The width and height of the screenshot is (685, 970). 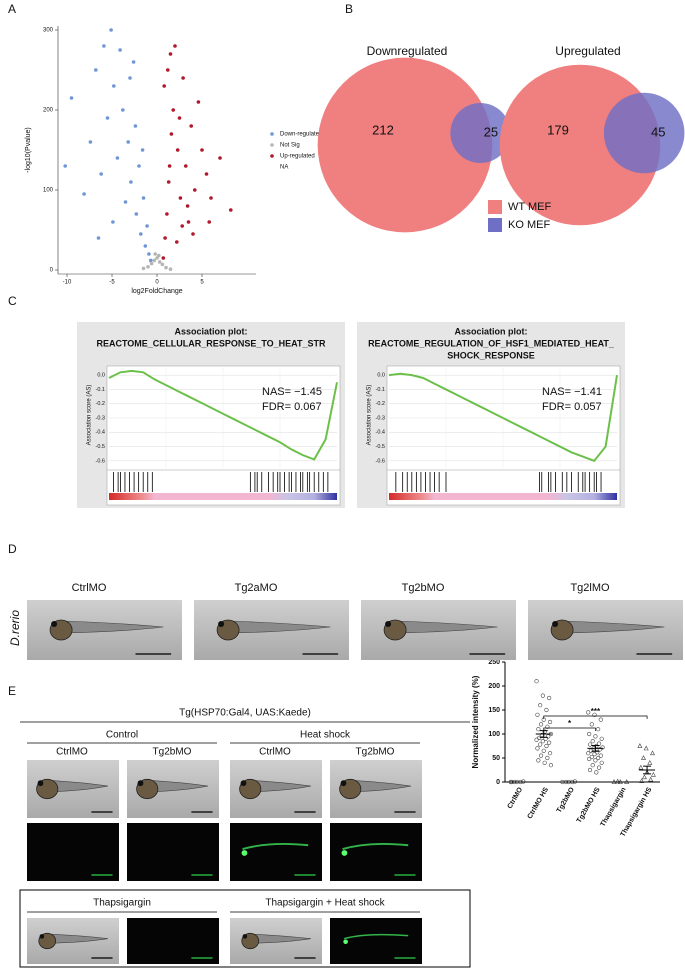 What do you see at coordinates (245, 928) in the screenshot?
I see `bottom-box` at bounding box center [245, 928].